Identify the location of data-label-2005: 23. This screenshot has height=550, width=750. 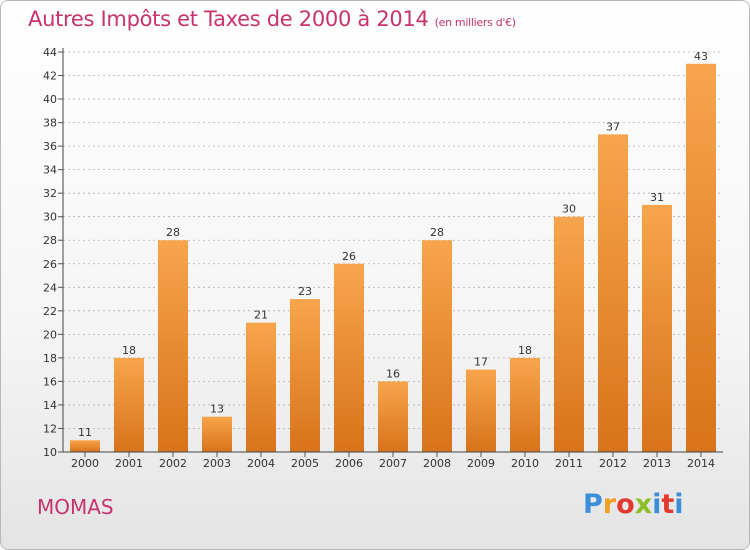
(305, 291).